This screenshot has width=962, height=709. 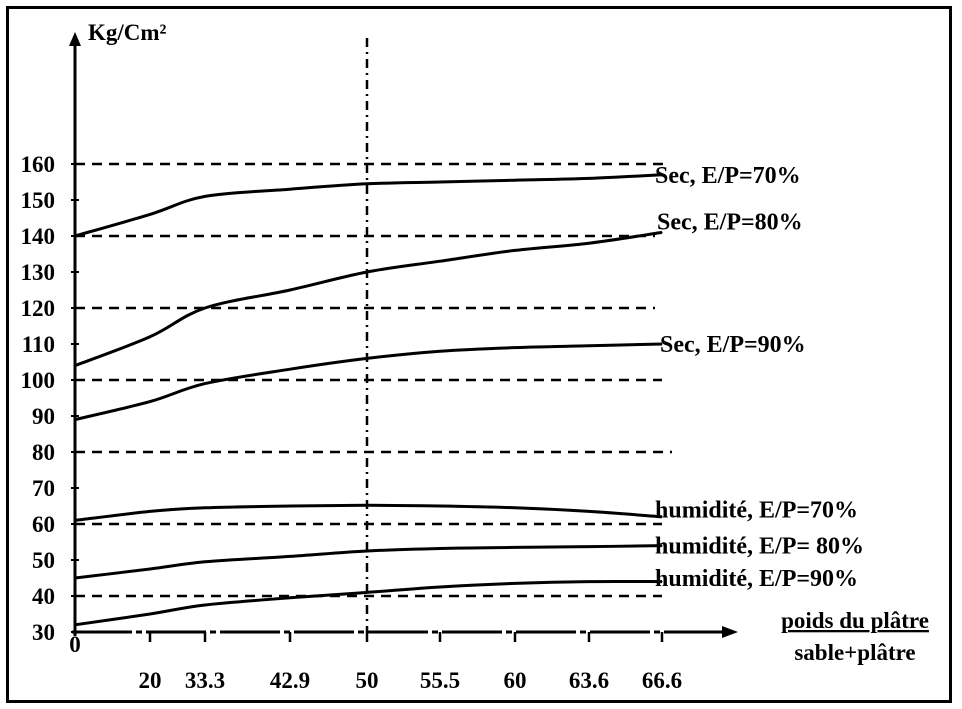 I want to click on y-tick-label-70: 70, so click(x=43, y=488).